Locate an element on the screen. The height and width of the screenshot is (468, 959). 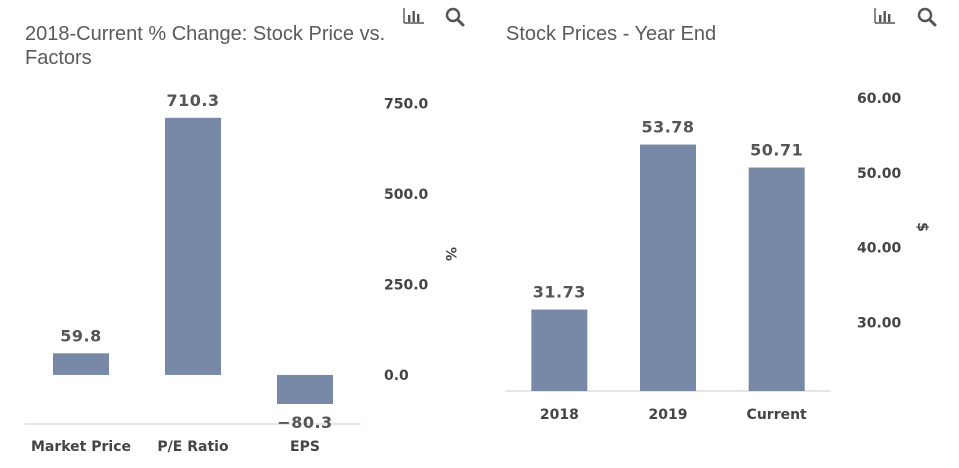
data-label: 50.71 is located at coordinates (776, 150).